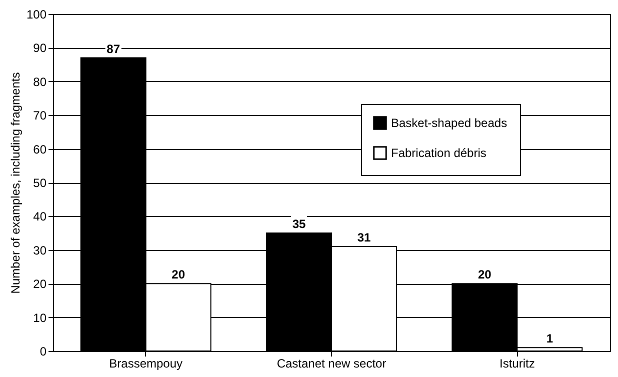 This screenshot has width=618, height=377. I want to click on data-label: 1, so click(550, 339).